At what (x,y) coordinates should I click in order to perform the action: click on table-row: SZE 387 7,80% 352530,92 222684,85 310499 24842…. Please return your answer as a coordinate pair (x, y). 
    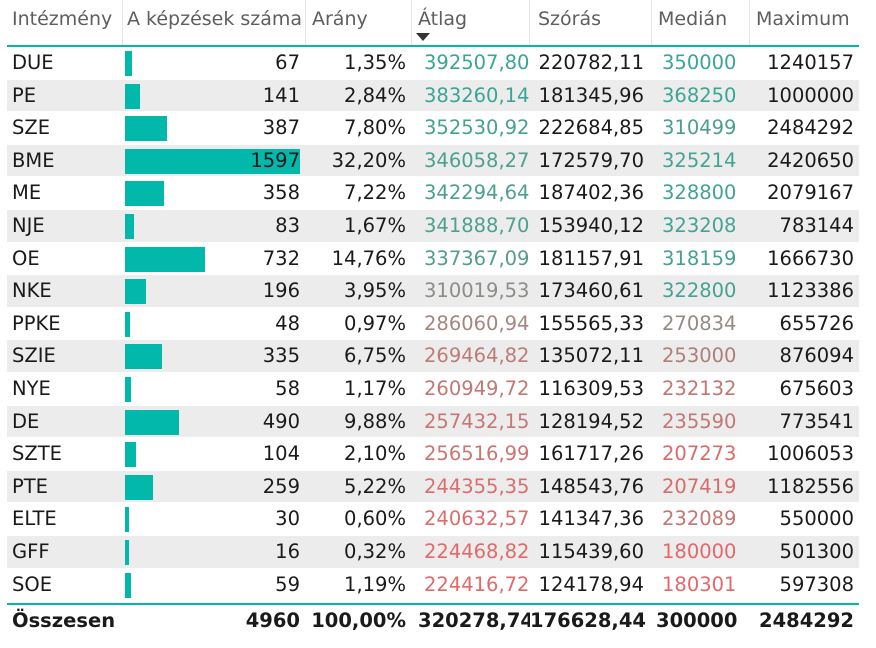
    Looking at the image, I should click on (433, 128).